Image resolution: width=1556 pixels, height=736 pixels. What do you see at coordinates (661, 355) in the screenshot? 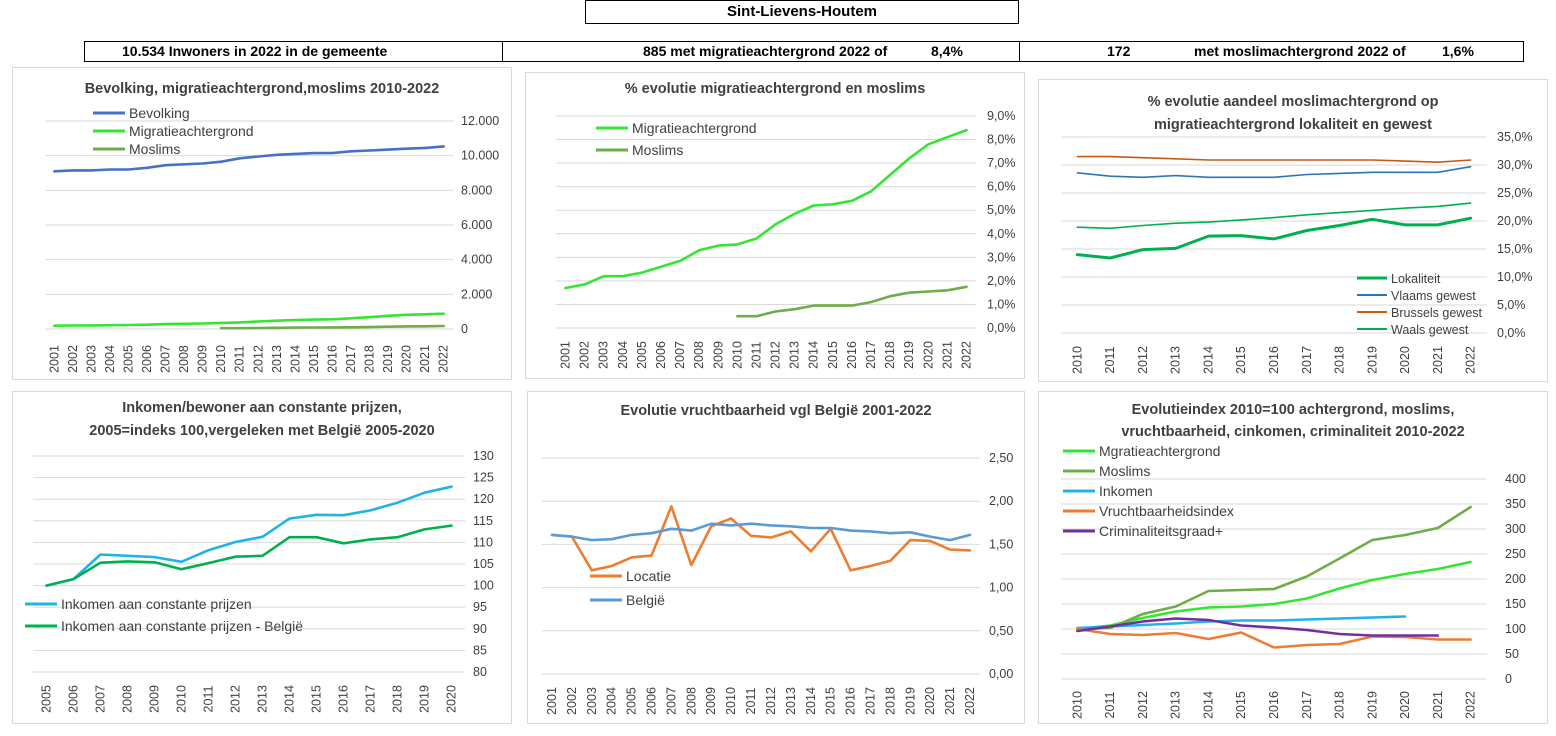
I see `x-tick-label: 2006` at bounding box center [661, 355].